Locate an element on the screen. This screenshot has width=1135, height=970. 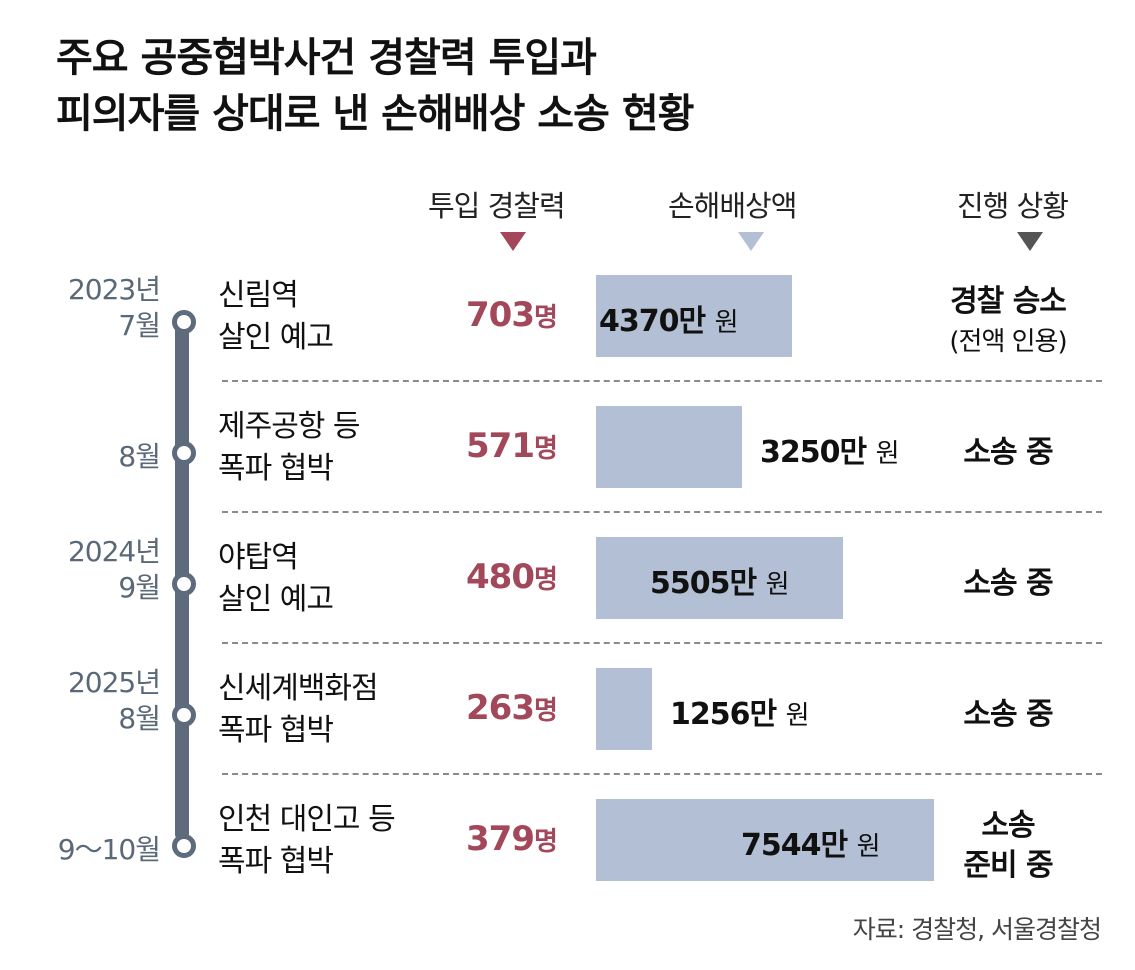
damages-amount-value: 4370만 is located at coordinates (652, 321).